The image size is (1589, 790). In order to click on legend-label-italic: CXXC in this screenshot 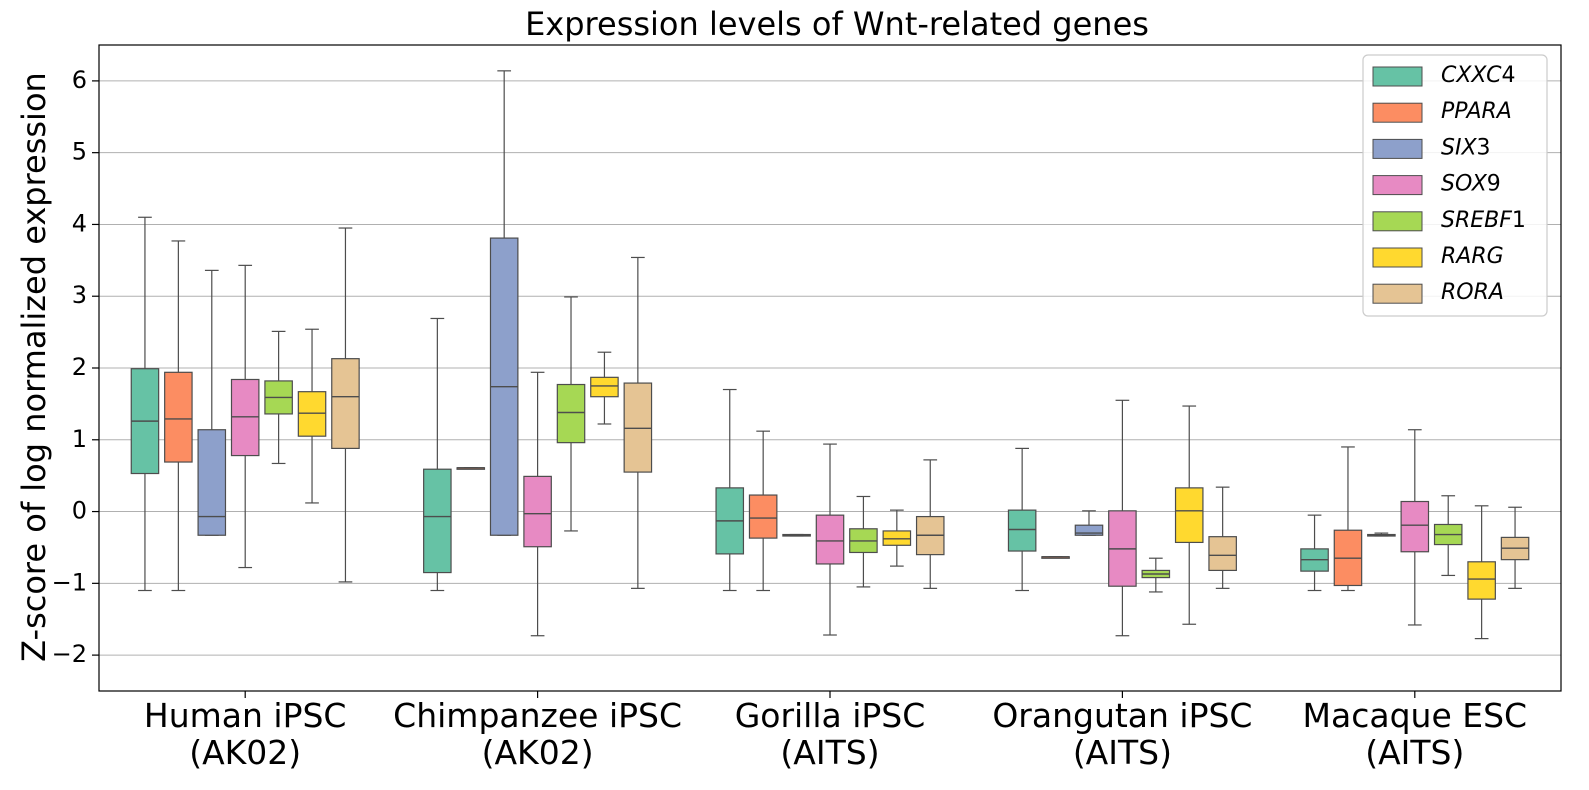, I will do `click(1471, 75)`.